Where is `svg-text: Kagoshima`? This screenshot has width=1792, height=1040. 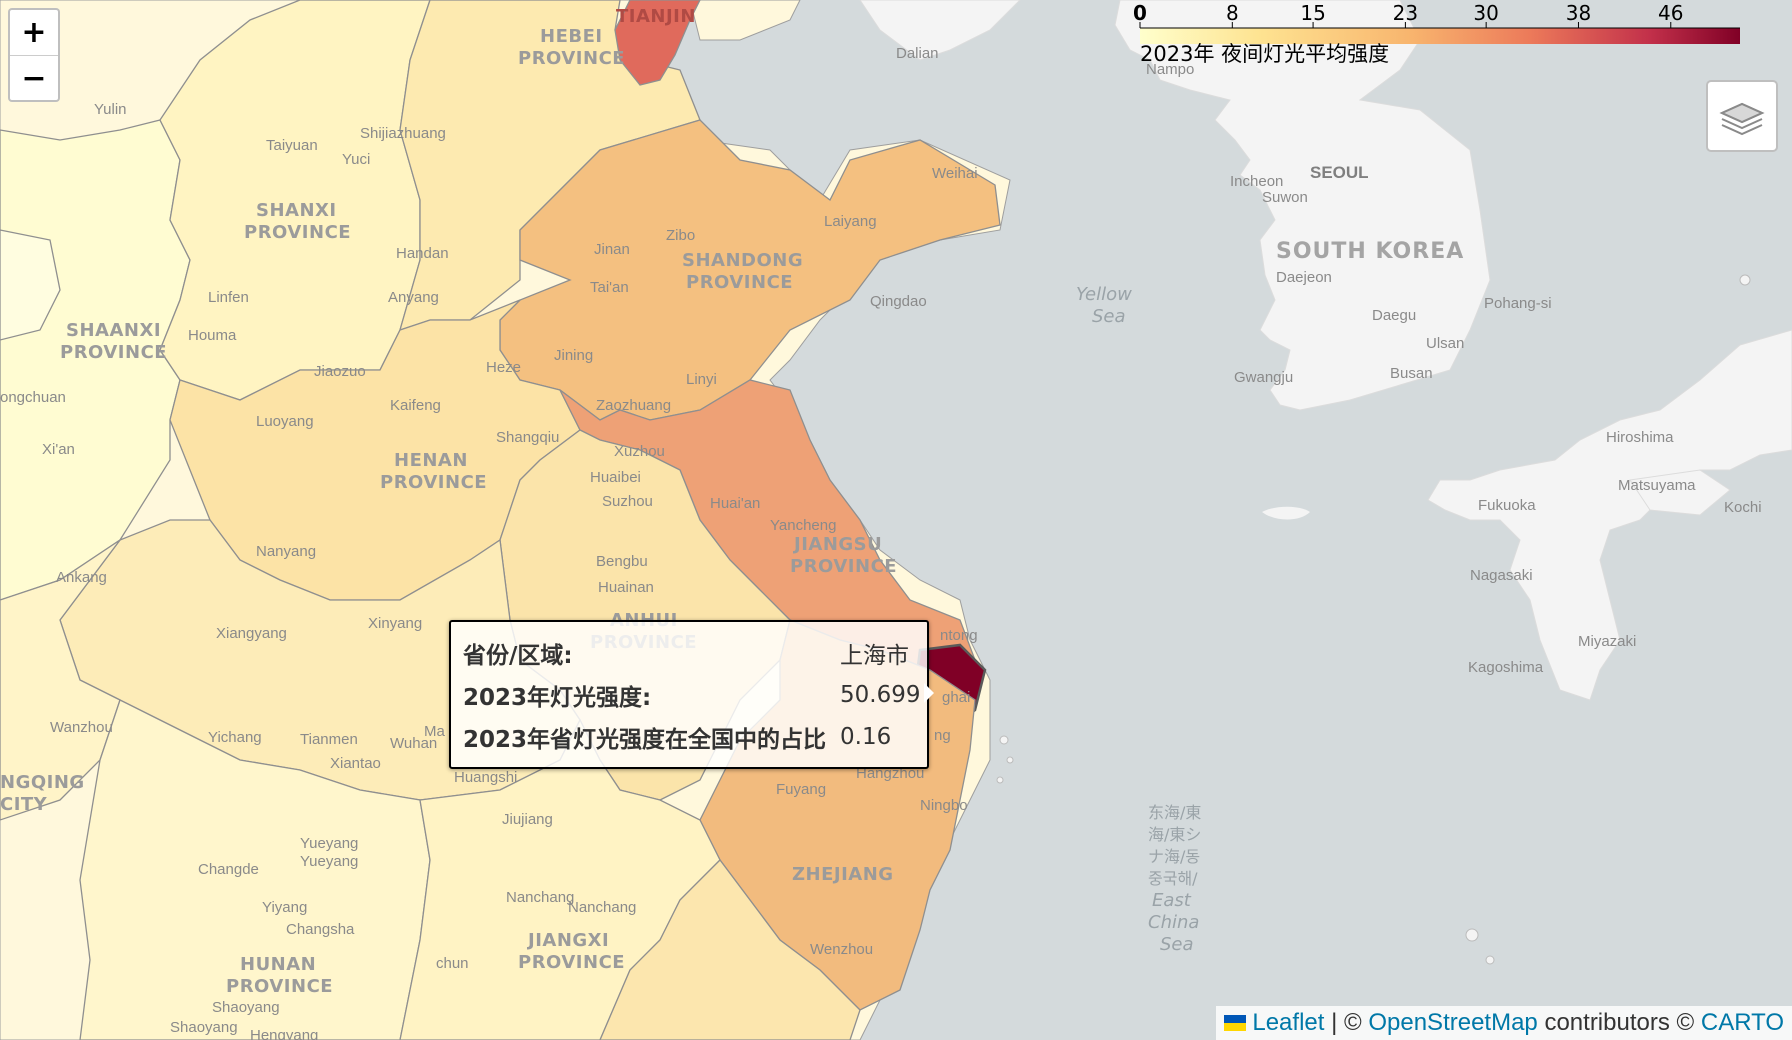
svg-text: Kagoshima is located at coordinates (1506, 667).